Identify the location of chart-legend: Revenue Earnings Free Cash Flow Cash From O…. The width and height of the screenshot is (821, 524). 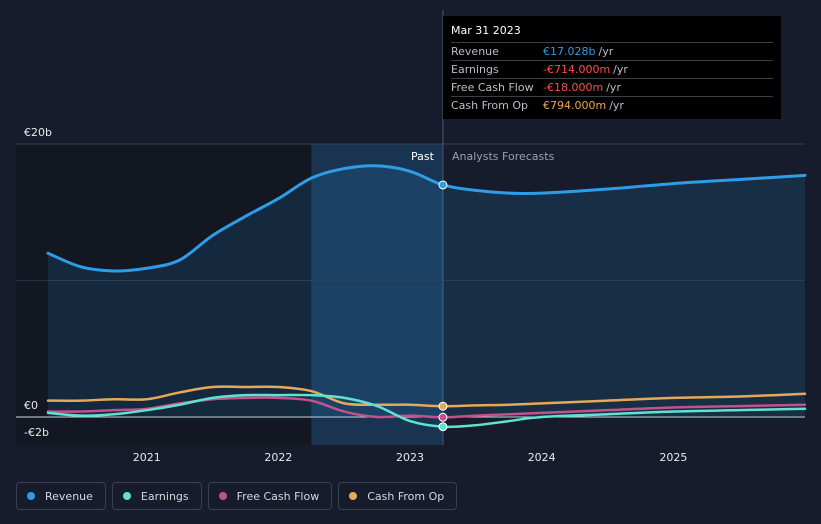
(239, 497).